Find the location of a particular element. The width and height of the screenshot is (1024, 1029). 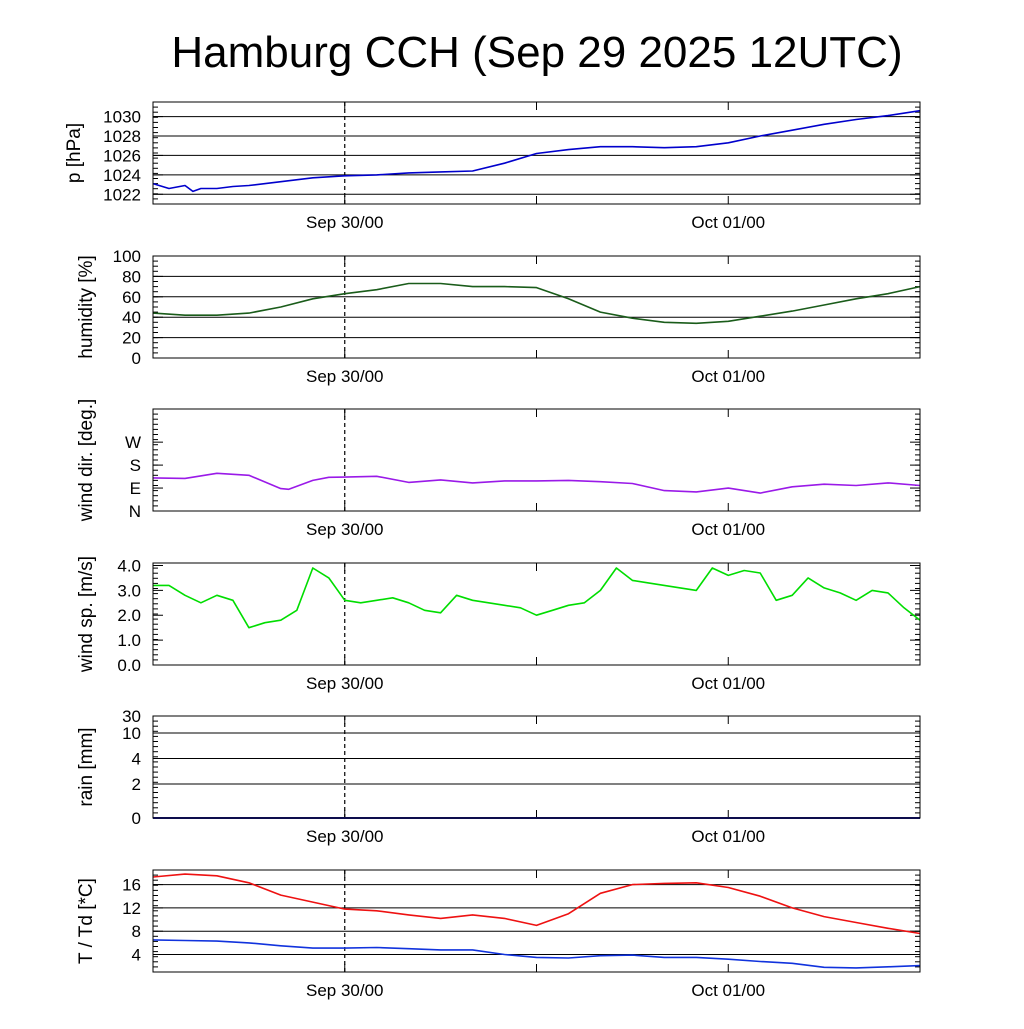

pressure-xtick-label: Oct 01/00 is located at coordinates (728, 222).